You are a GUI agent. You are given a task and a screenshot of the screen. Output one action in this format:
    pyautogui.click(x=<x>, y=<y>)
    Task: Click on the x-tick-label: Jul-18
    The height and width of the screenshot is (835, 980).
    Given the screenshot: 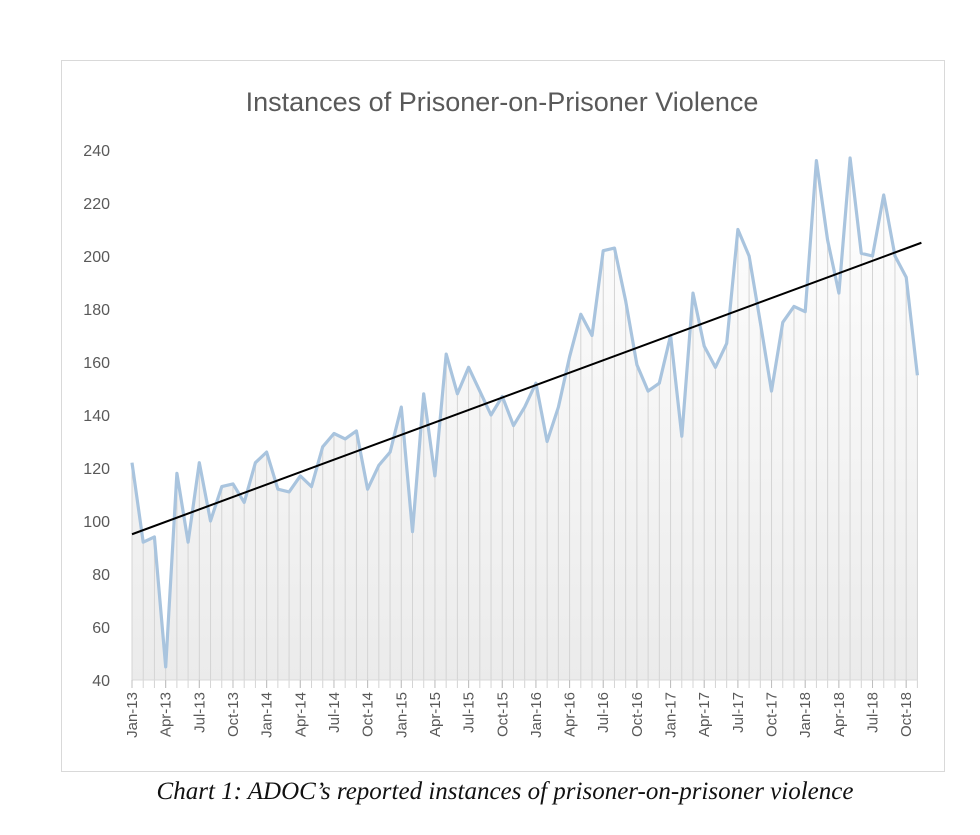 What is the action you would take?
    pyautogui.click(x=873, y=712)
    